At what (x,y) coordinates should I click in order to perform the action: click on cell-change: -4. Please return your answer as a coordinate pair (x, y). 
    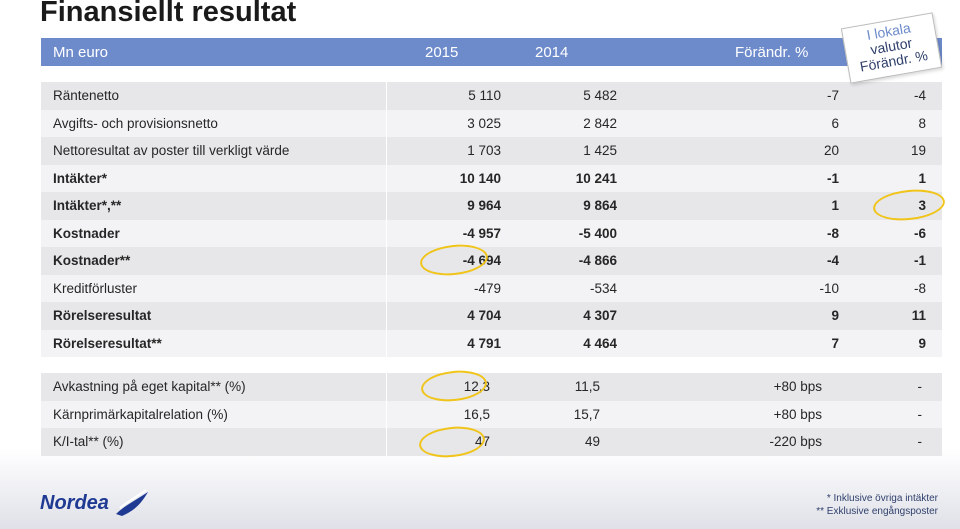
    Looking at the image, I should click on (728, 261).